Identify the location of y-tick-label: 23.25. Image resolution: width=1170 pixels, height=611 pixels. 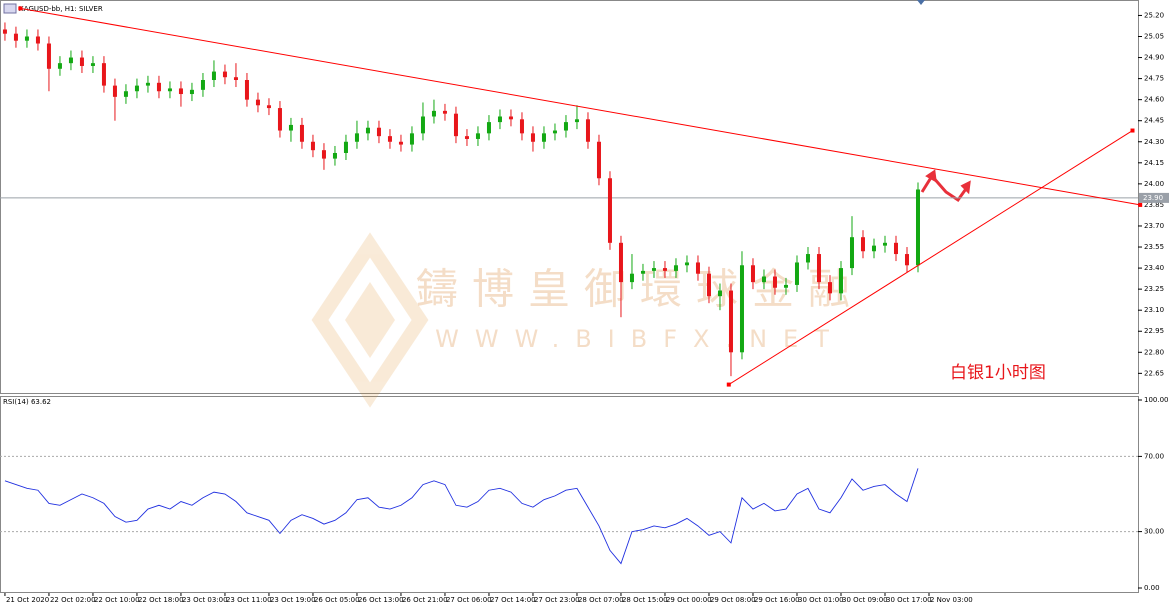
(1154, 289).